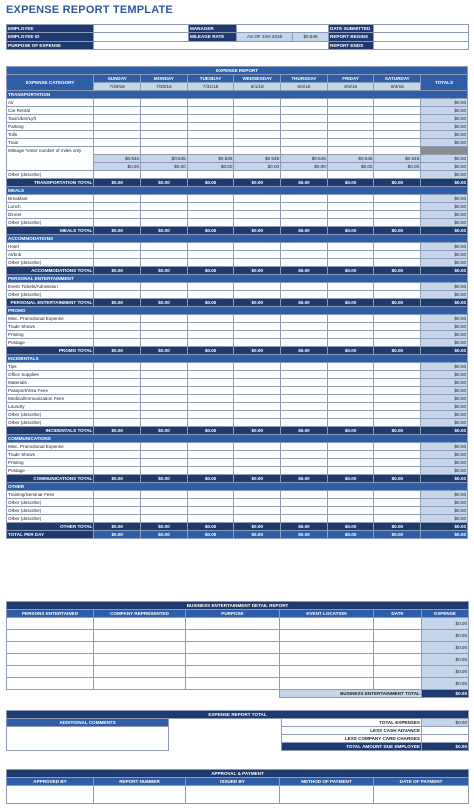 The height and width of the screenshot is (809, 474). What do you see at coordinates (210, 86) in the screenshot?
I see `date-cell: 7/31/18` at bounding box center [210, 86].